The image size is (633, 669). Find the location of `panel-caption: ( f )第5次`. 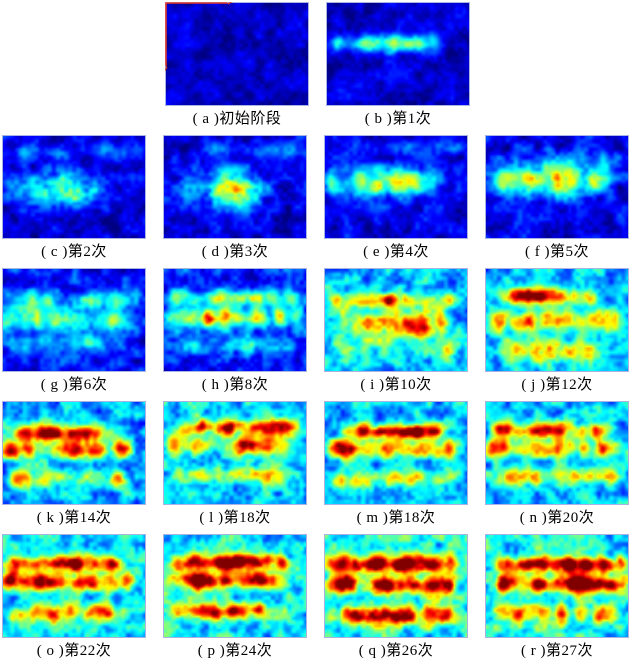

panel-caption: ( f )第5次 is located at coordinates (557, 252).